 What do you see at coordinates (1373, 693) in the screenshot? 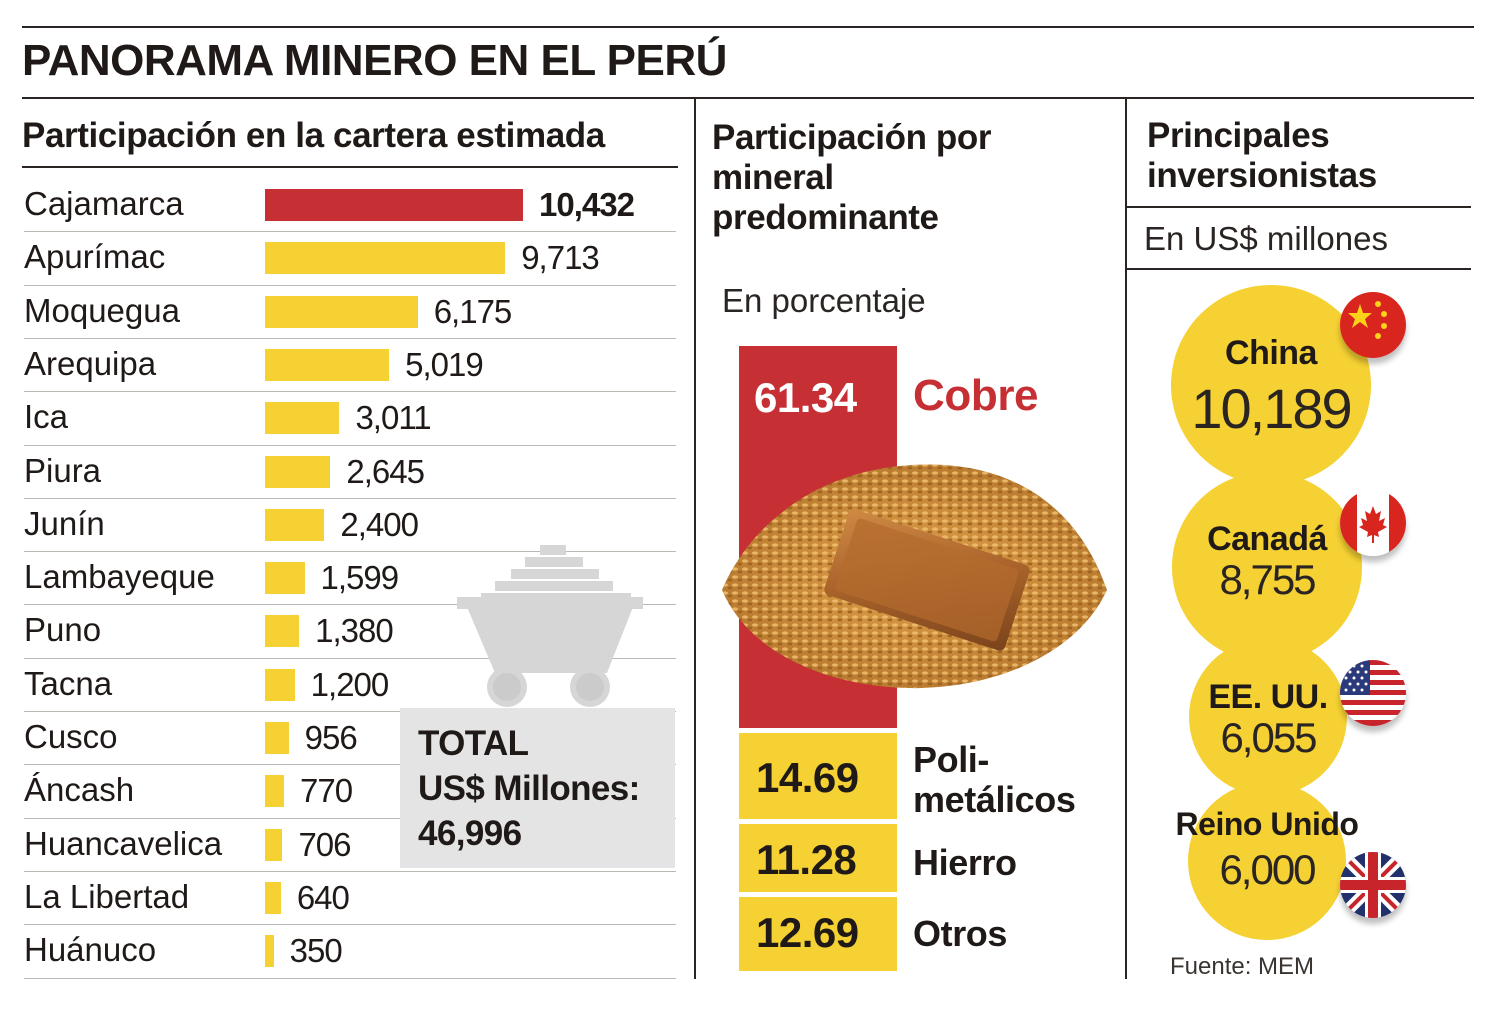
I see `usa-flag-icon` at bounding box center [1373, 693].